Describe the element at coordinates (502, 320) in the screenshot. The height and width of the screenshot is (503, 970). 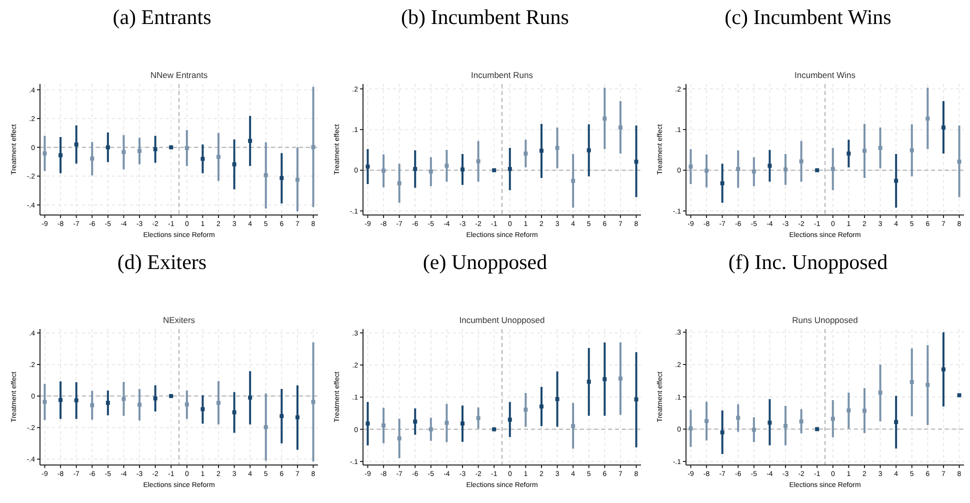
I see `chart-subtitle: Incumbent Unopposed` at that location.